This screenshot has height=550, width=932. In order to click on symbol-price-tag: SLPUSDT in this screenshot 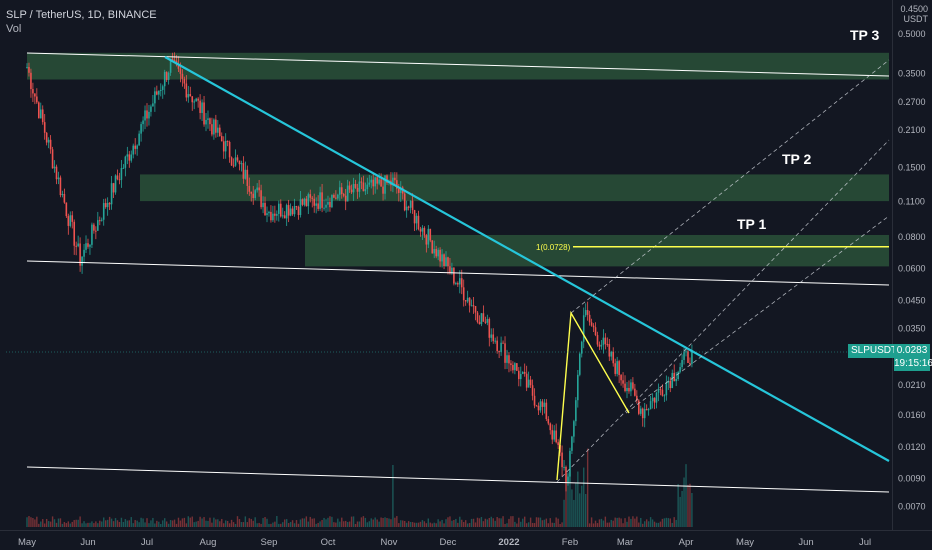, I will do `click(874, 351)`.